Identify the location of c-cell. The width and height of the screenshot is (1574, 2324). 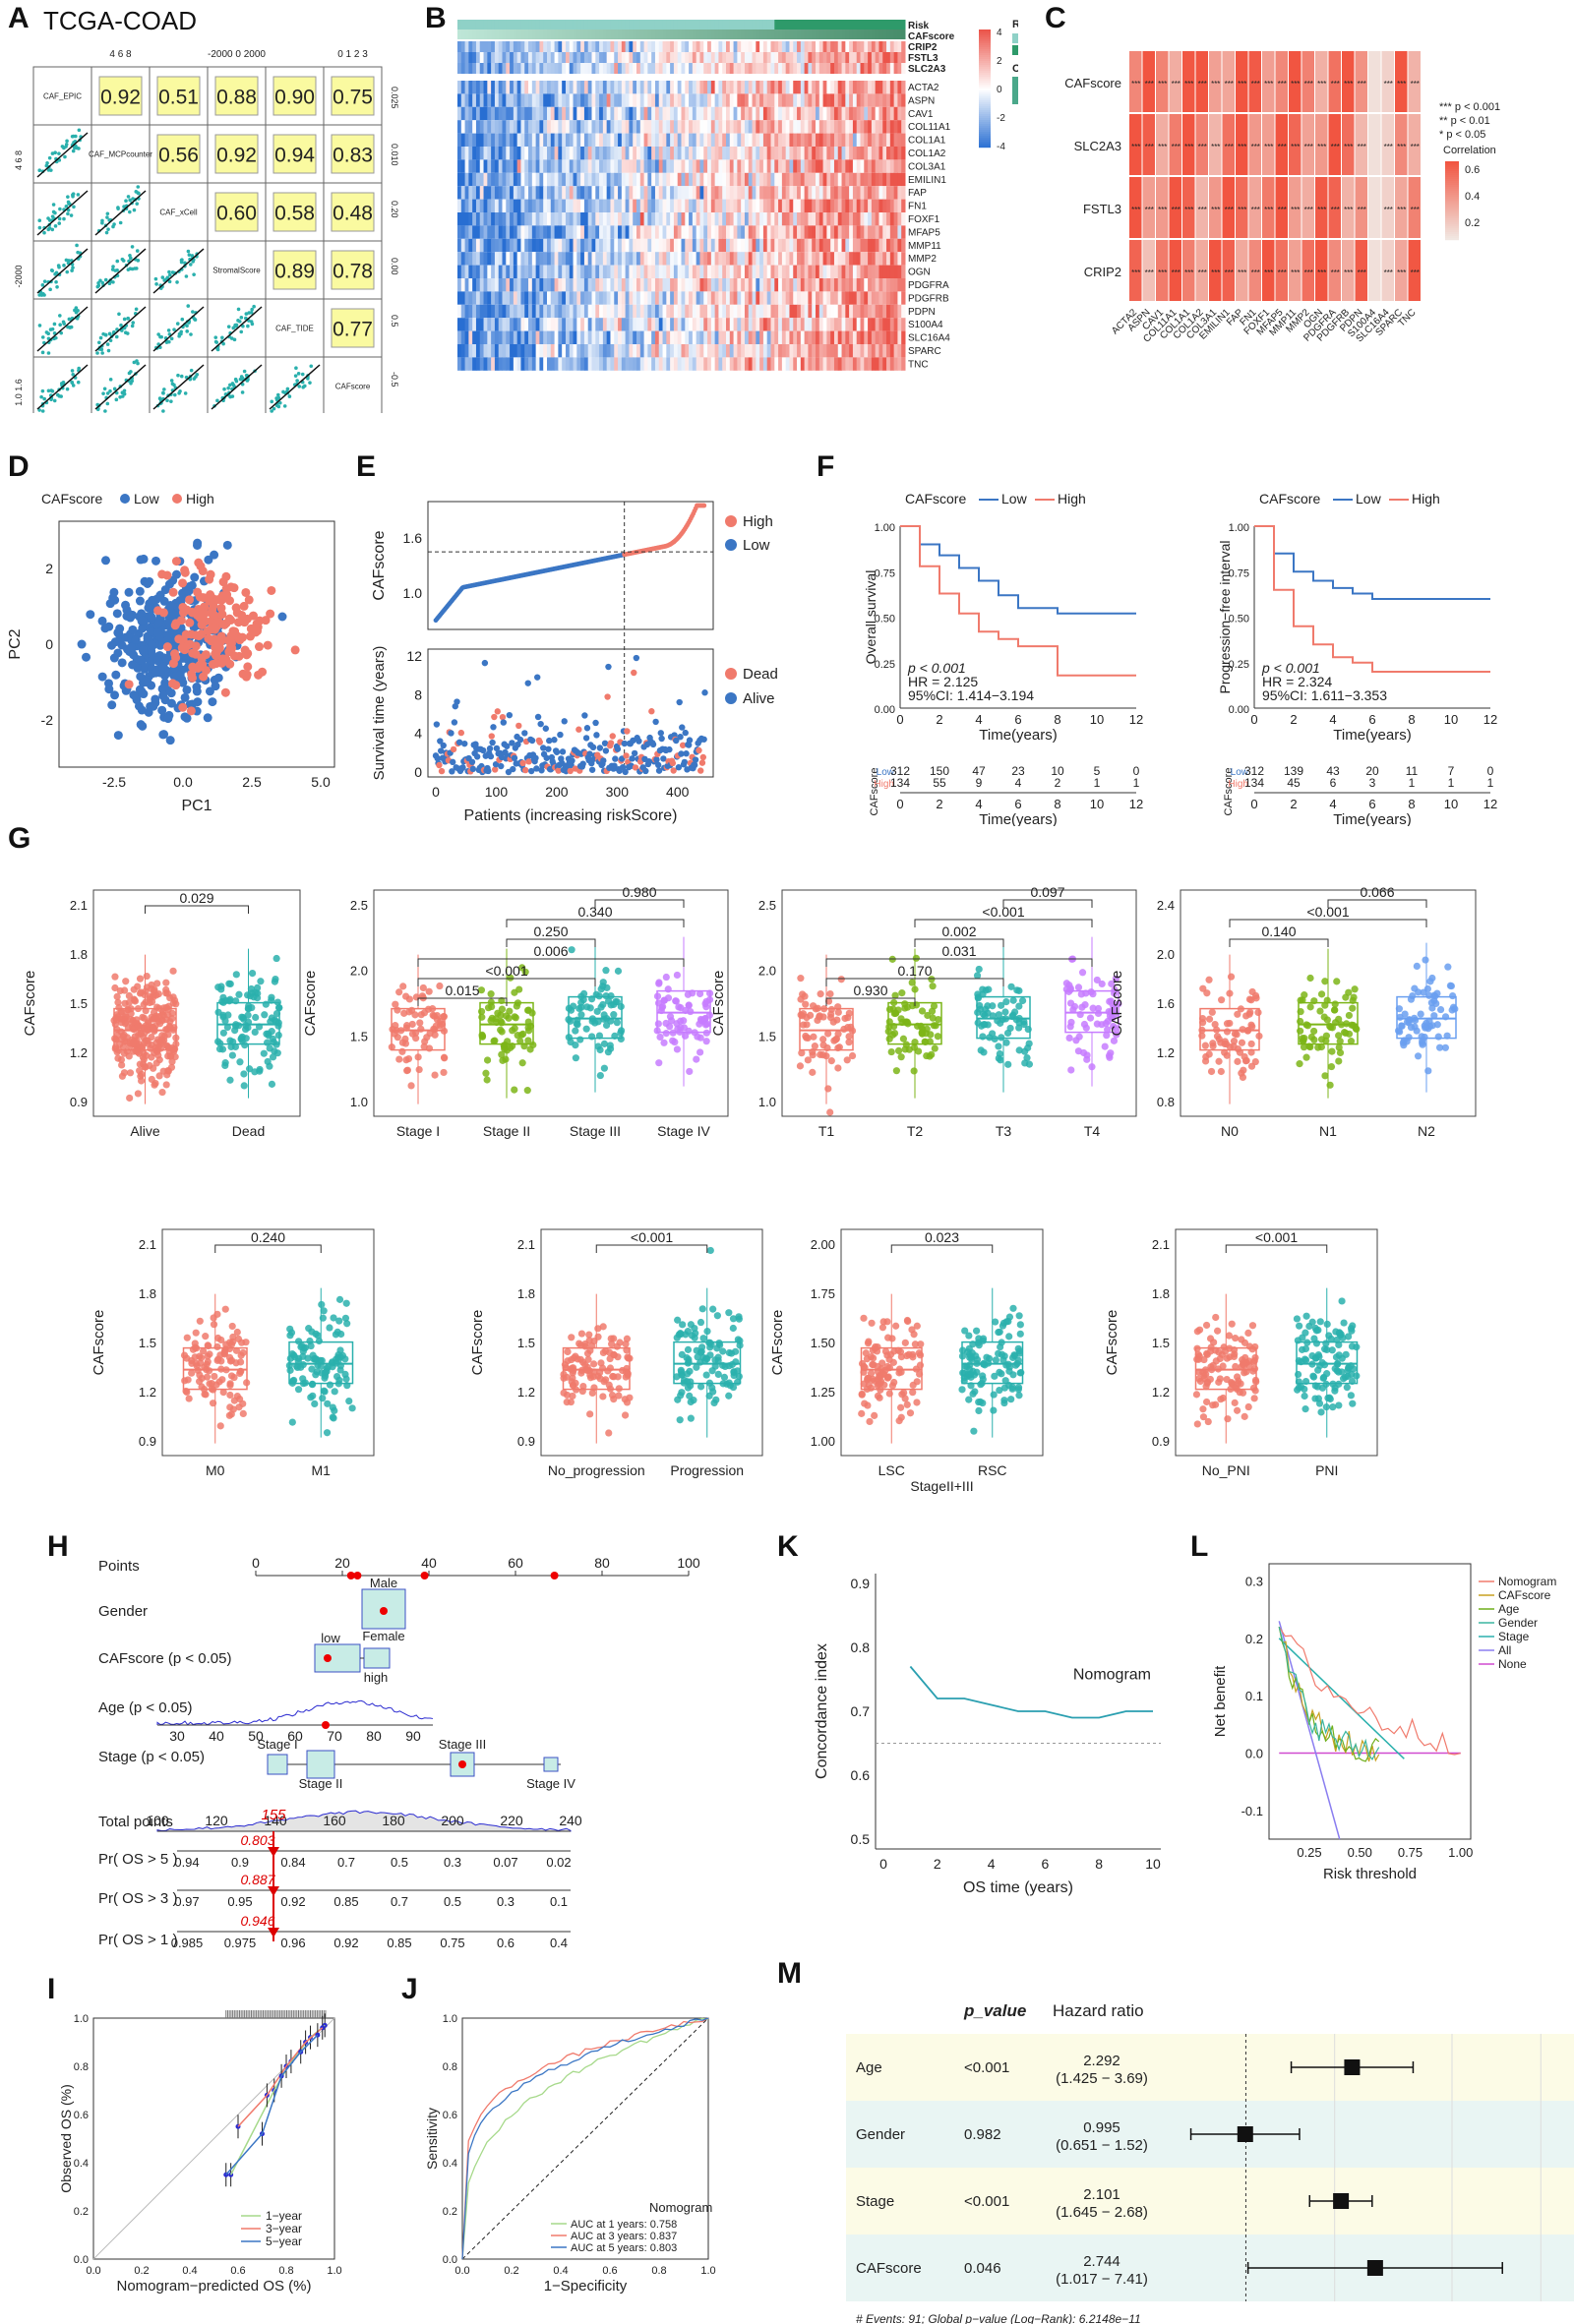
(1375, 207).